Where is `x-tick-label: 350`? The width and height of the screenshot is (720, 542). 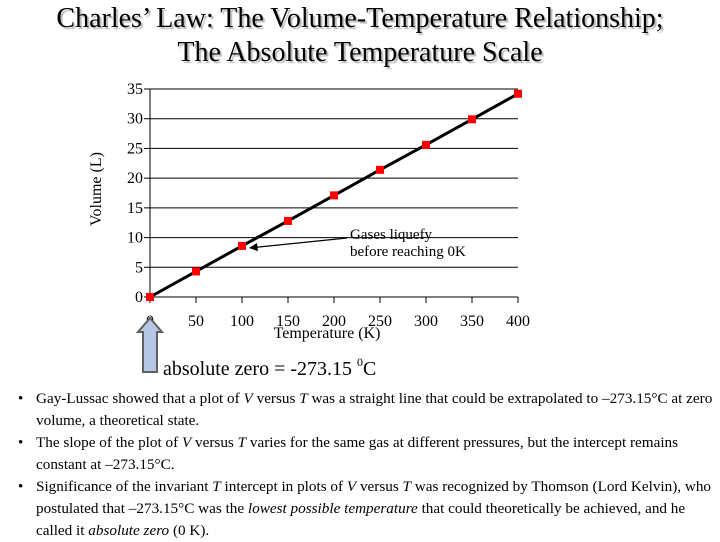
x-tick-label: 350 is located at coordinates (472, 321).